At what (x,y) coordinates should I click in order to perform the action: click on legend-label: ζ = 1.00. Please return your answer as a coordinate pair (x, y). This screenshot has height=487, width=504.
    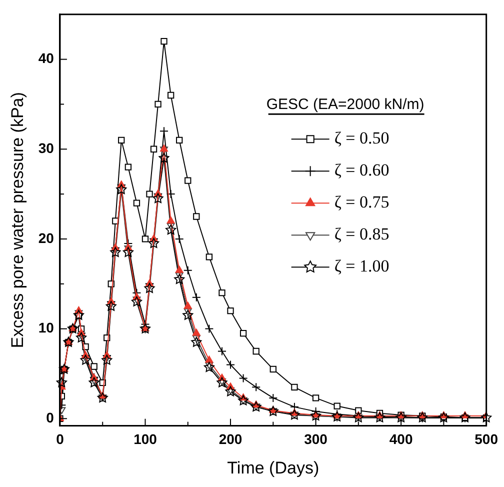
    Looking at the image, I should click on (362, 266).